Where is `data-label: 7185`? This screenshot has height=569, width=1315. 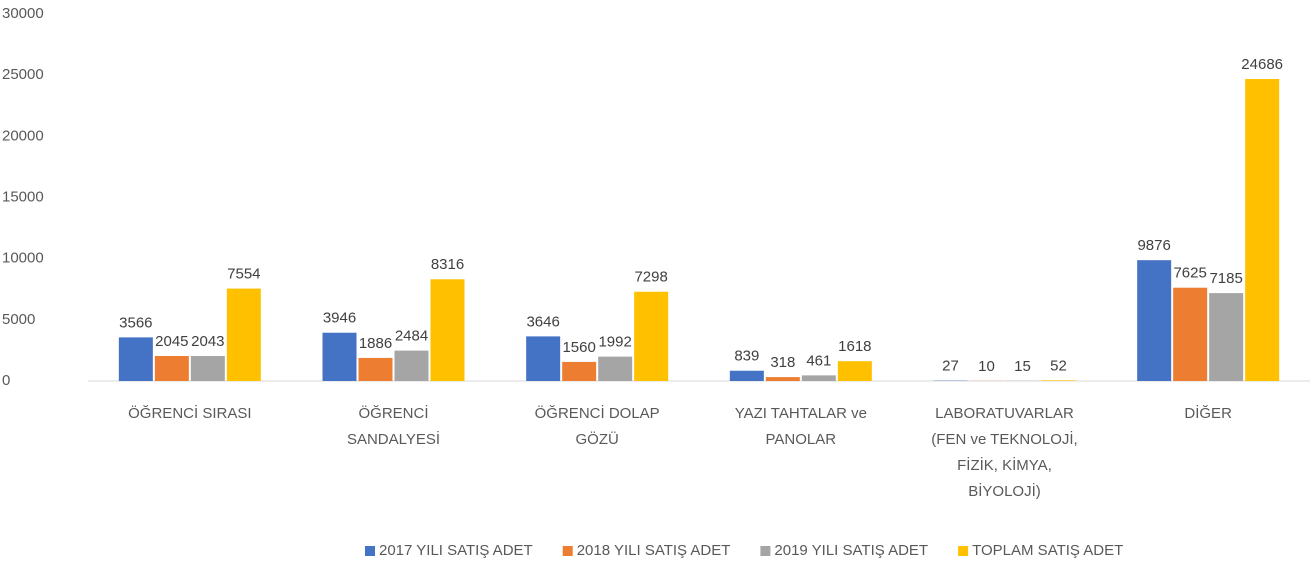 data-label: 7185 is located at coordinates (1225, 278).